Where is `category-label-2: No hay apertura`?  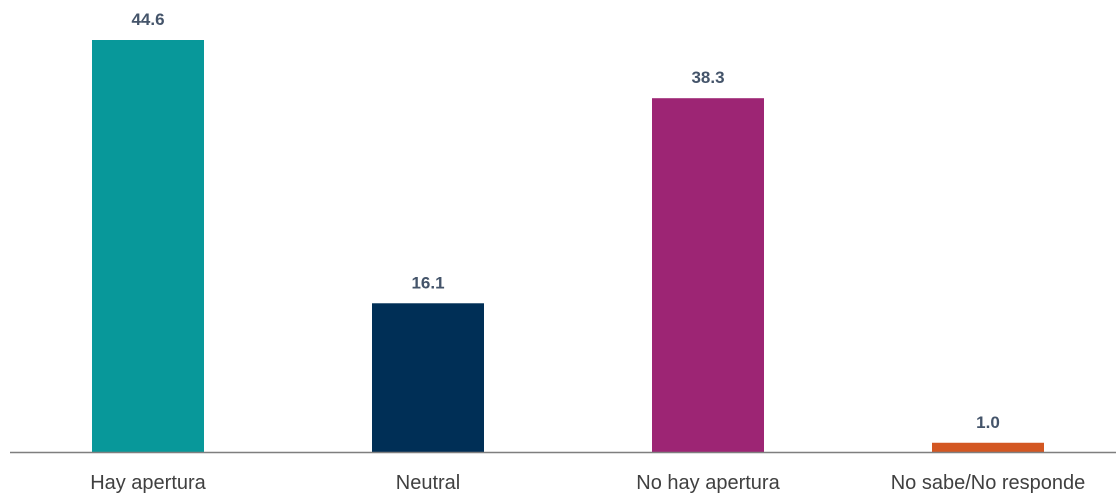 category-label-2: No hay apertura is located at coordinates (708, 483).